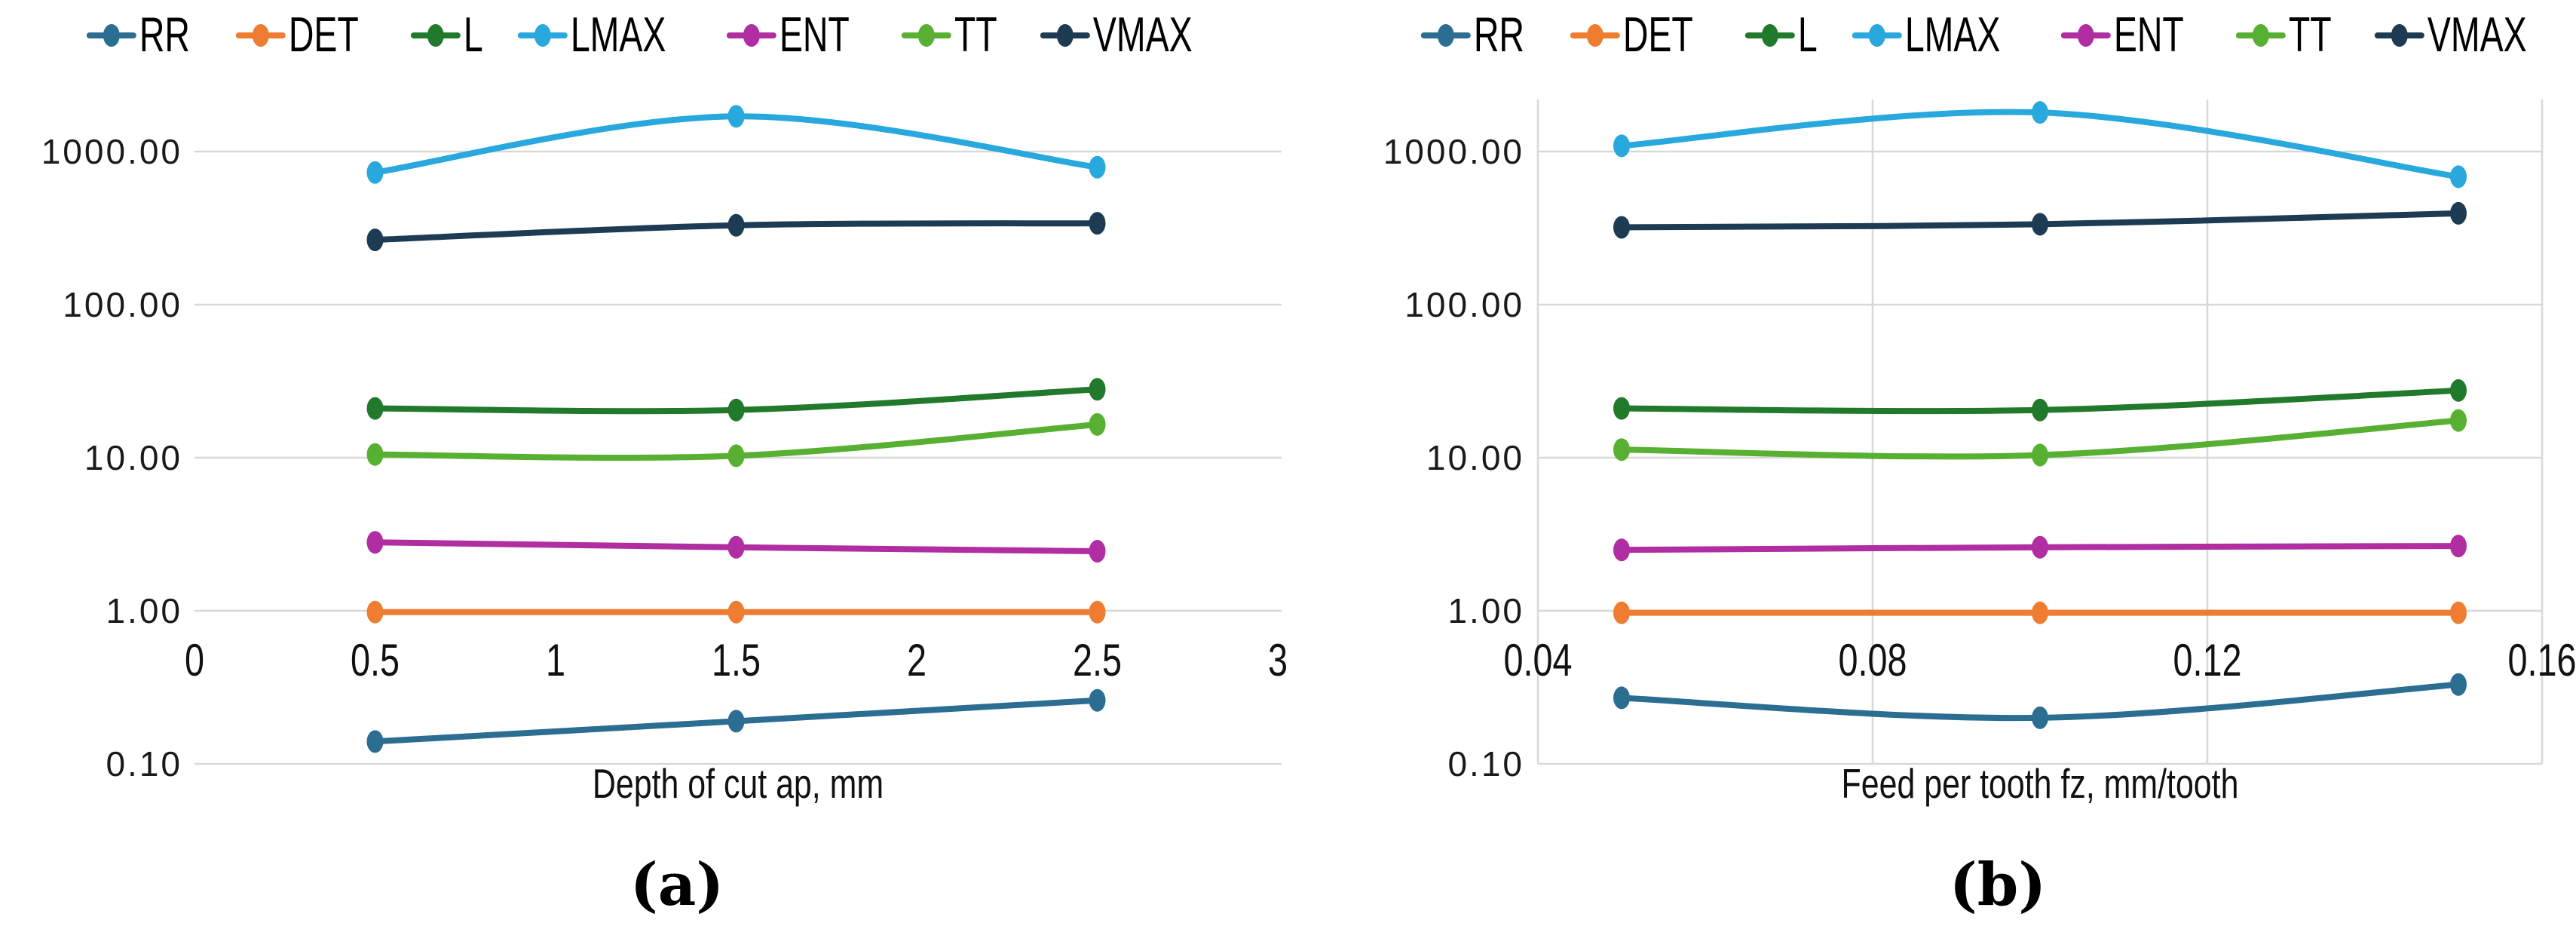 The image size is (2576, 926). Describe the element at coordinates (1537, 660) in the screenshot. I see `x-tick-label: 0.04` at that location.